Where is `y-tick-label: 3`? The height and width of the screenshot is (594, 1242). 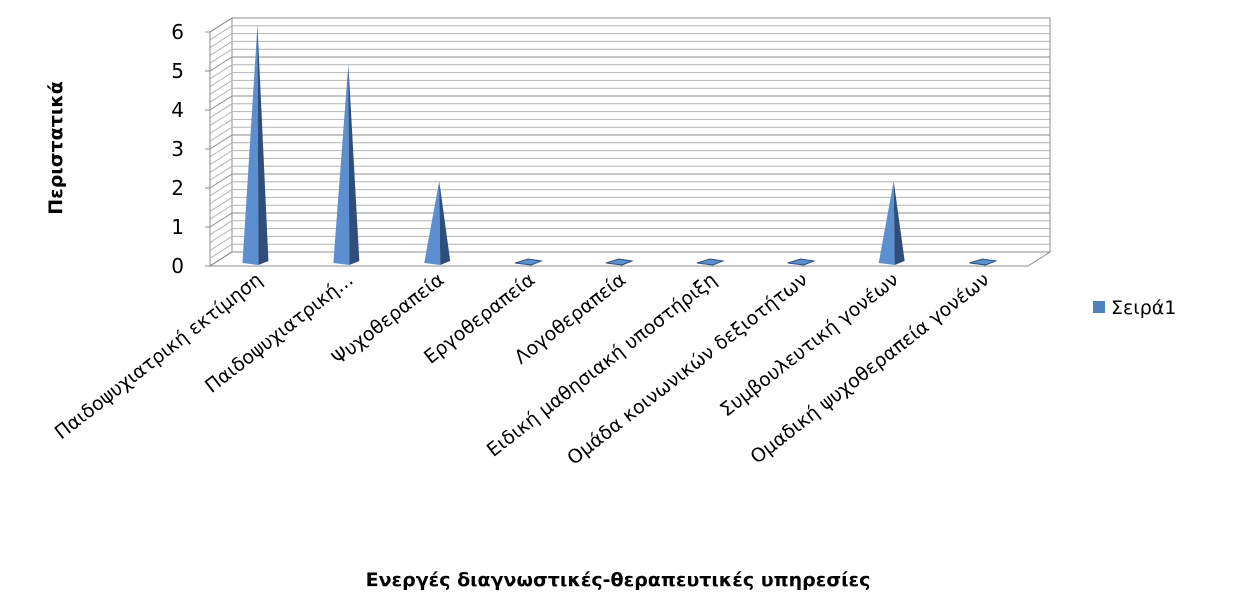
y-tick-label: 3 is located at coordinates (177, 149).